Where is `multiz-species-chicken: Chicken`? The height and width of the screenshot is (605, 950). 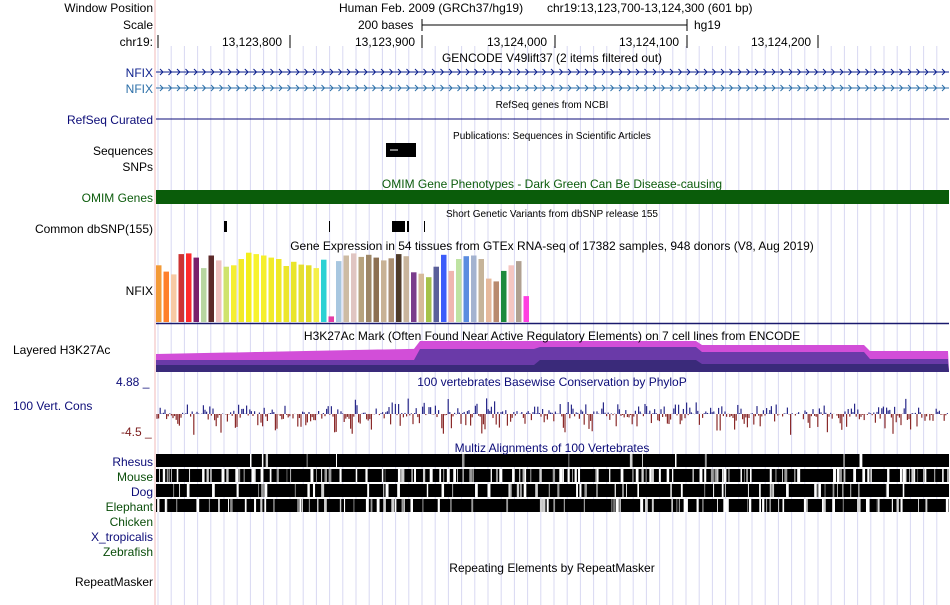 multiz-species-chicken: Chicken is located at coordinates (131, 522).